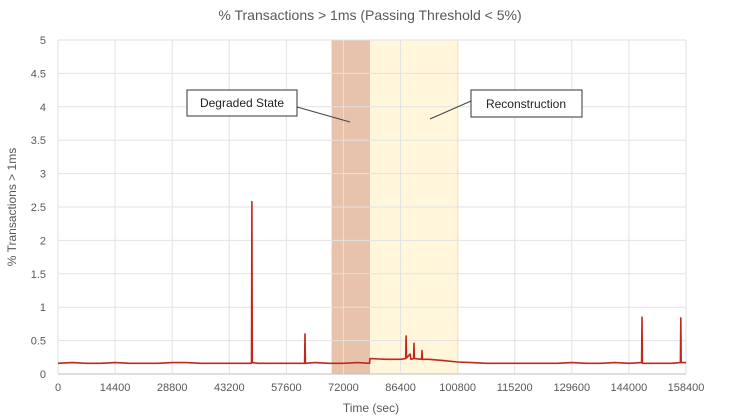 The width and height of the screenshot is (740, 420). Describe the element at coordinates (58, 388) in the screenshot. I see `x-tick-label: 0` at that location.